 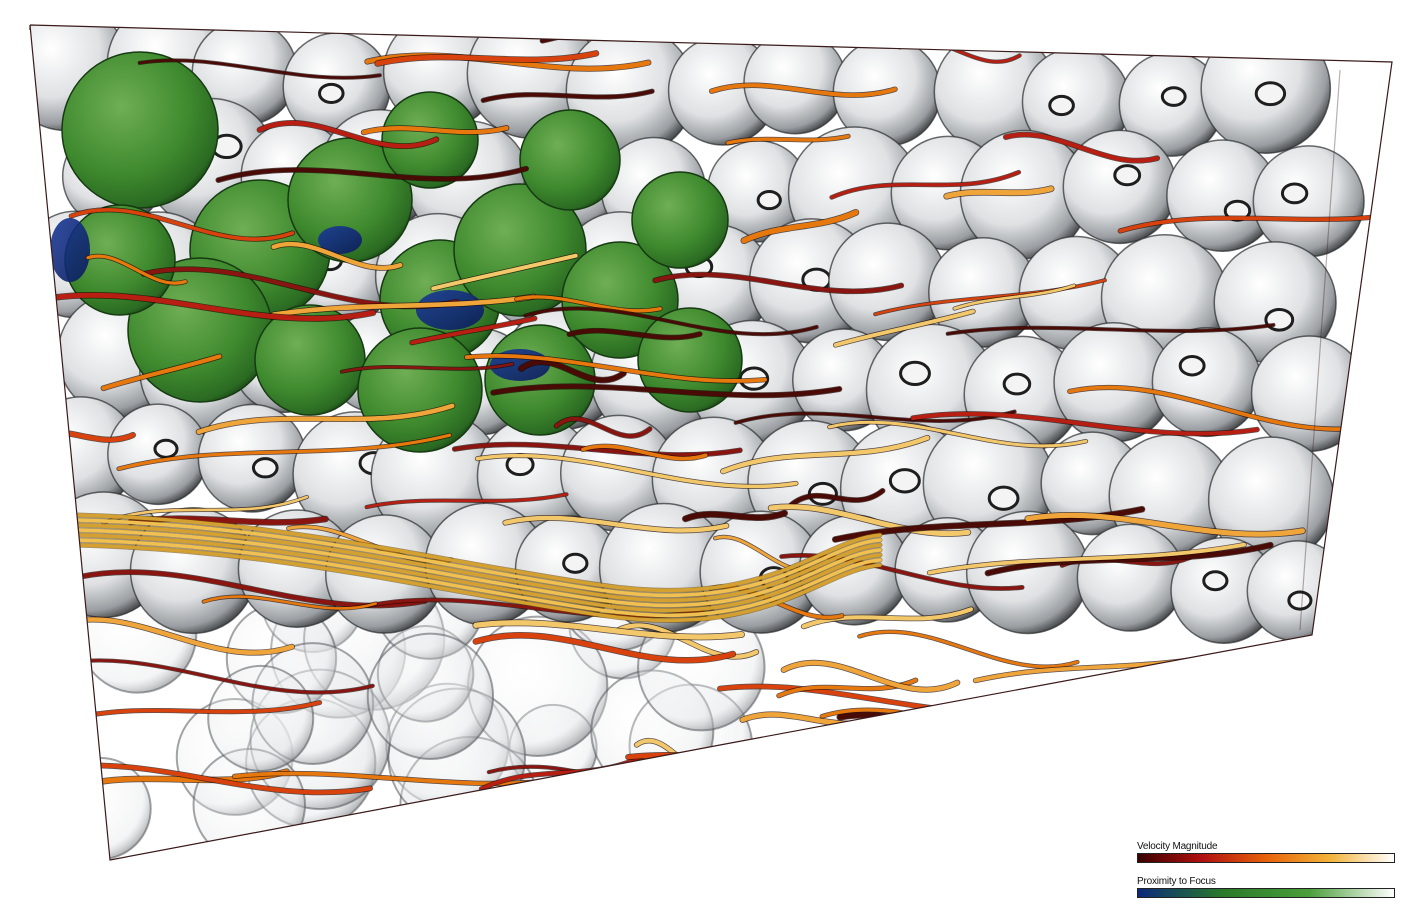 I want to click on velocity-legend-title: Velocity Magnitude, so click(x=1177, y=846).